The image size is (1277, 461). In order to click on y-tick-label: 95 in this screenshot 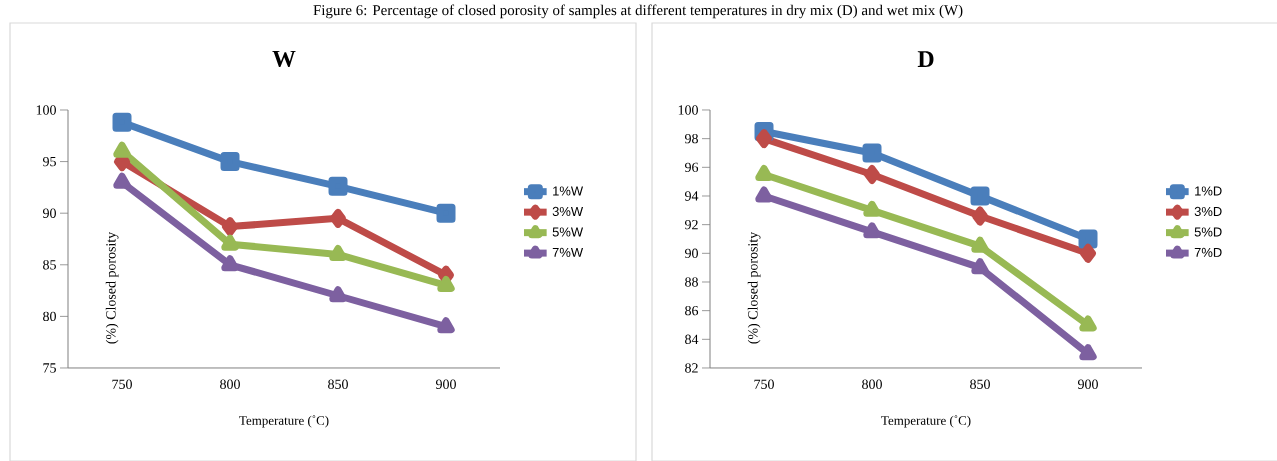, I will do `click(49, 161)`.